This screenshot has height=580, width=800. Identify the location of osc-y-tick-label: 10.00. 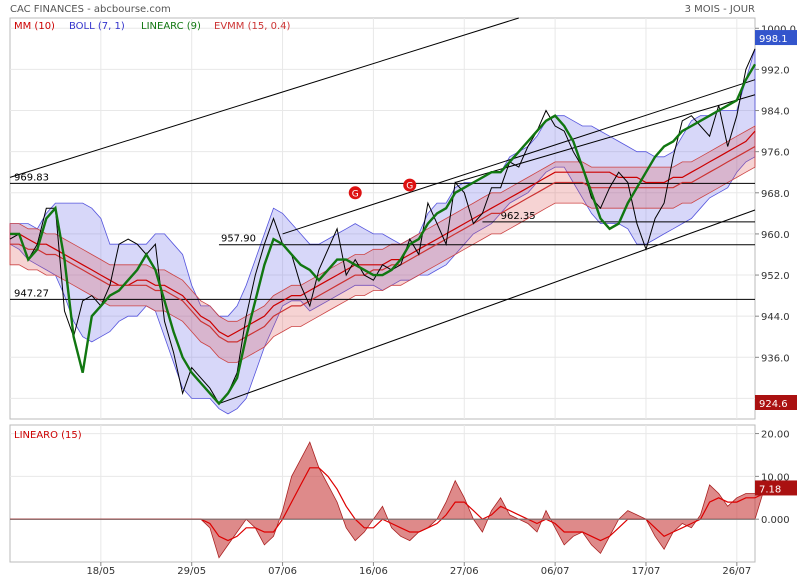
(775, 477).